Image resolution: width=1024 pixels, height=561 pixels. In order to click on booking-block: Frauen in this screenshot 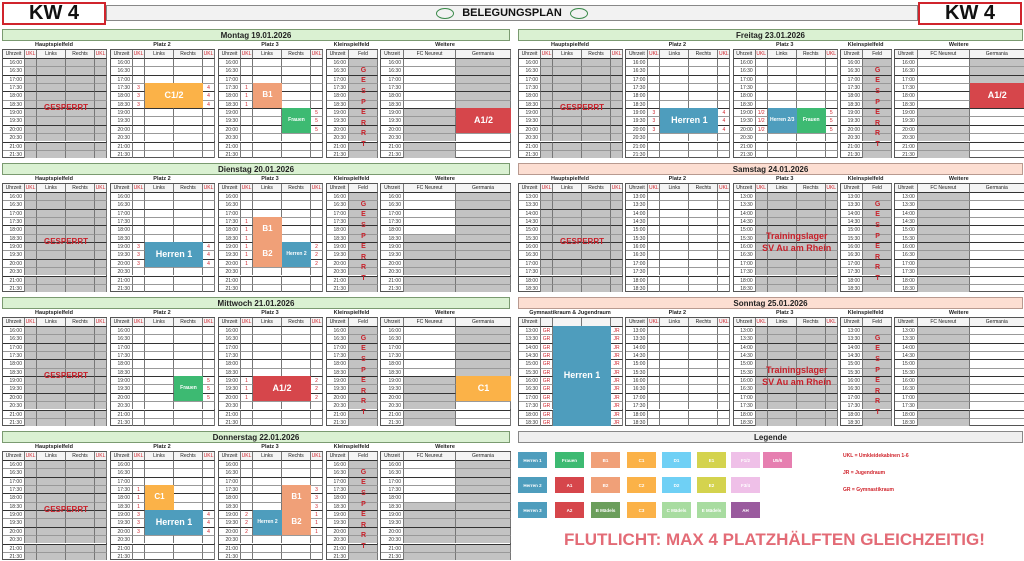, I will do `click(296, 121)`.